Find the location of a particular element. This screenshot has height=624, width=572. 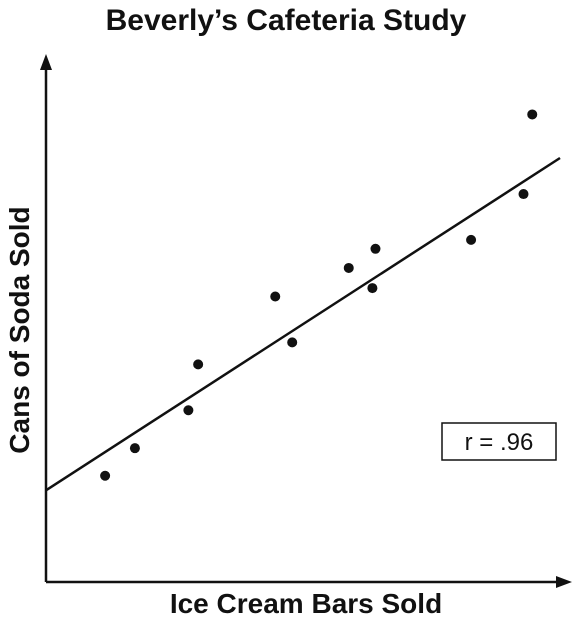

annotation-group: r = .96 is located at coordinates (499, 441).